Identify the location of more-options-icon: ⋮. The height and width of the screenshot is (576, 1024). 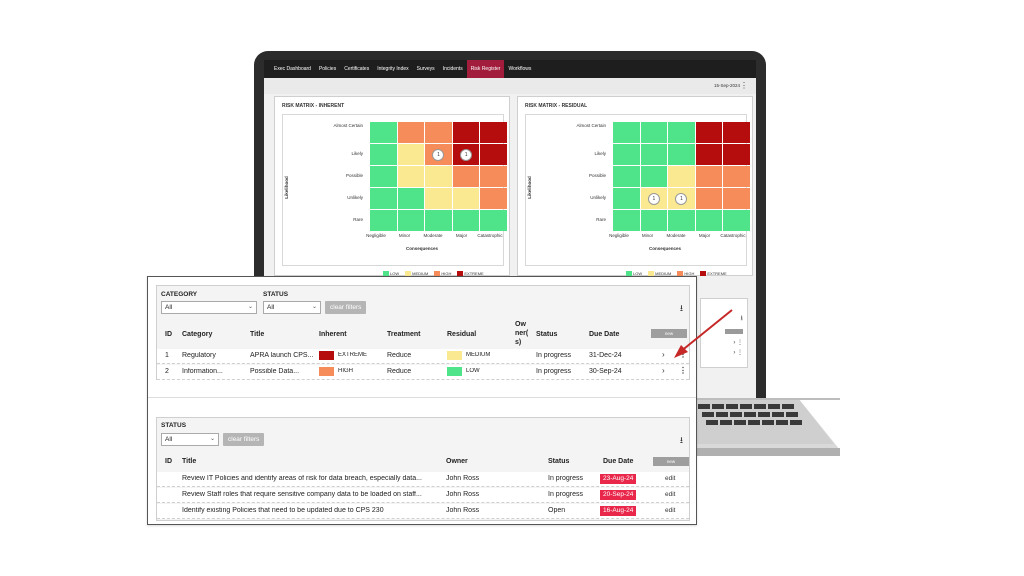
(744, 85).